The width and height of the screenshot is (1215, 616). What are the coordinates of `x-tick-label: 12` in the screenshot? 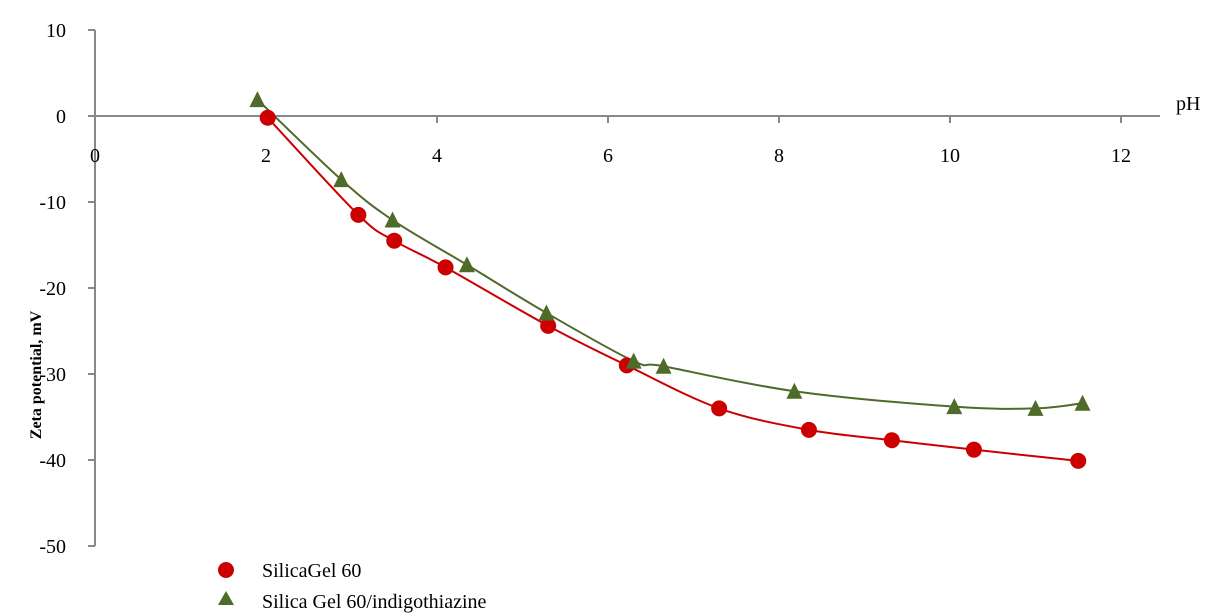 It's located at (1121, 156).